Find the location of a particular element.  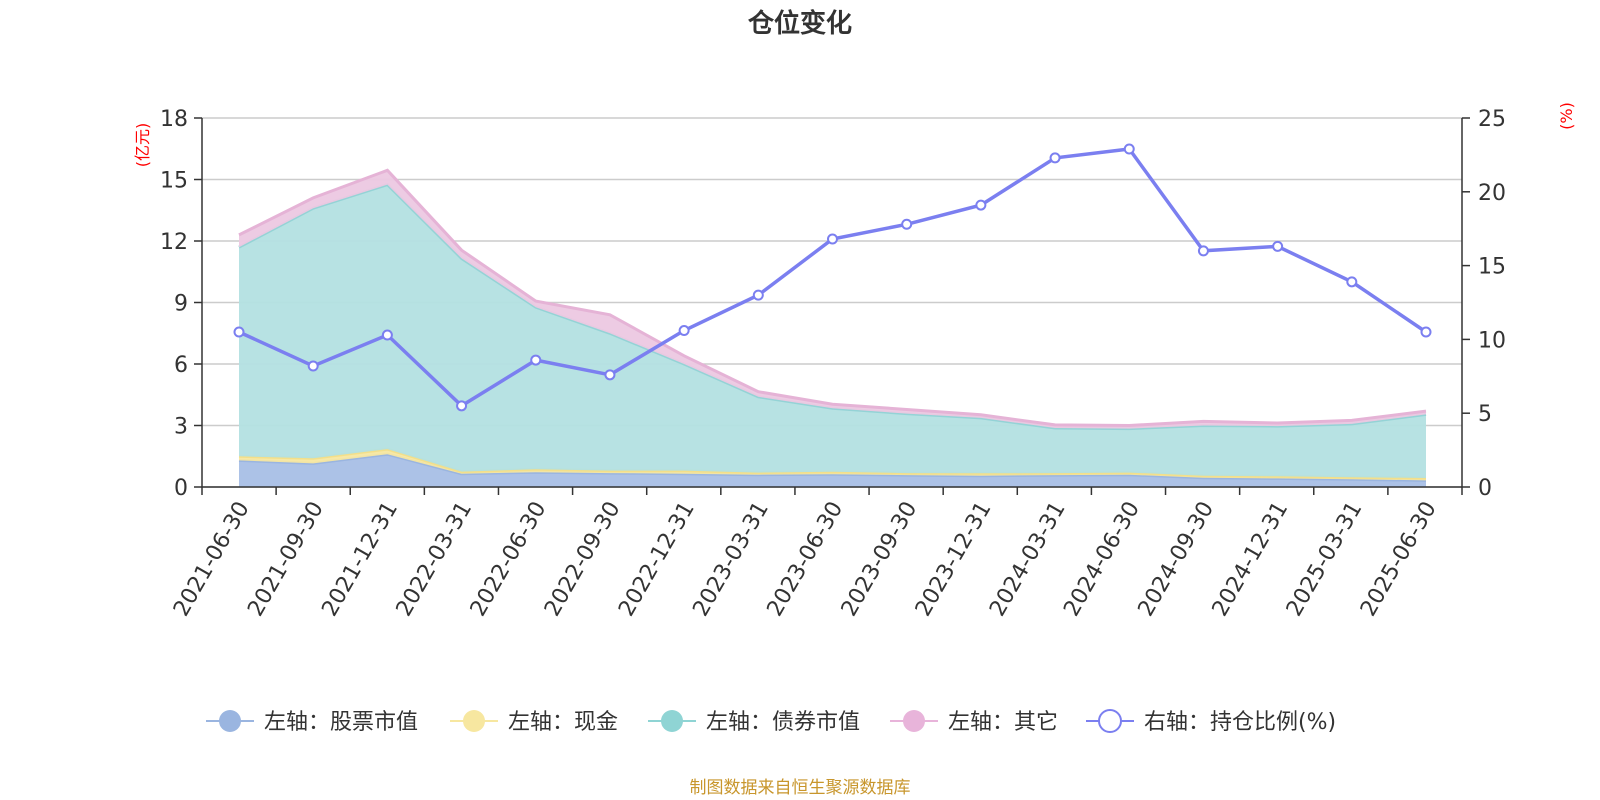

left-tick-label: 3 is located at coordinates (181, 427).